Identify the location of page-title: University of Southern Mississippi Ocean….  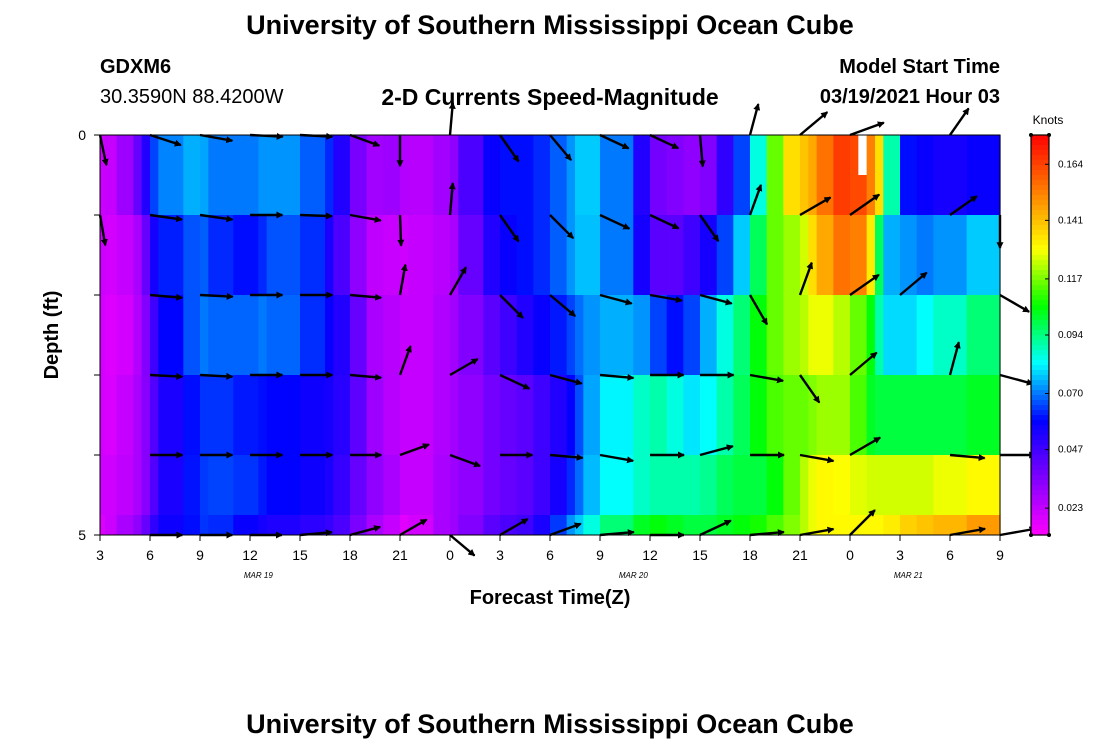
(550, 25).